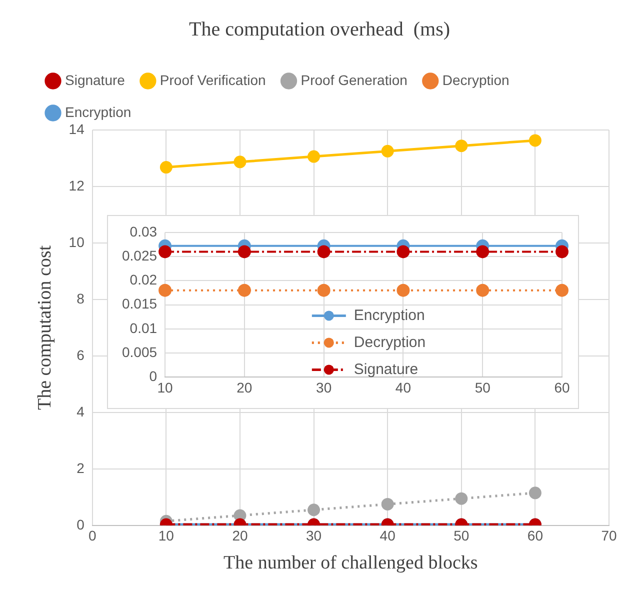 The width and height of the screenshot is (634, 589). I want to click on x-axis-title: The number of challenged blocks, so click(351, 563).